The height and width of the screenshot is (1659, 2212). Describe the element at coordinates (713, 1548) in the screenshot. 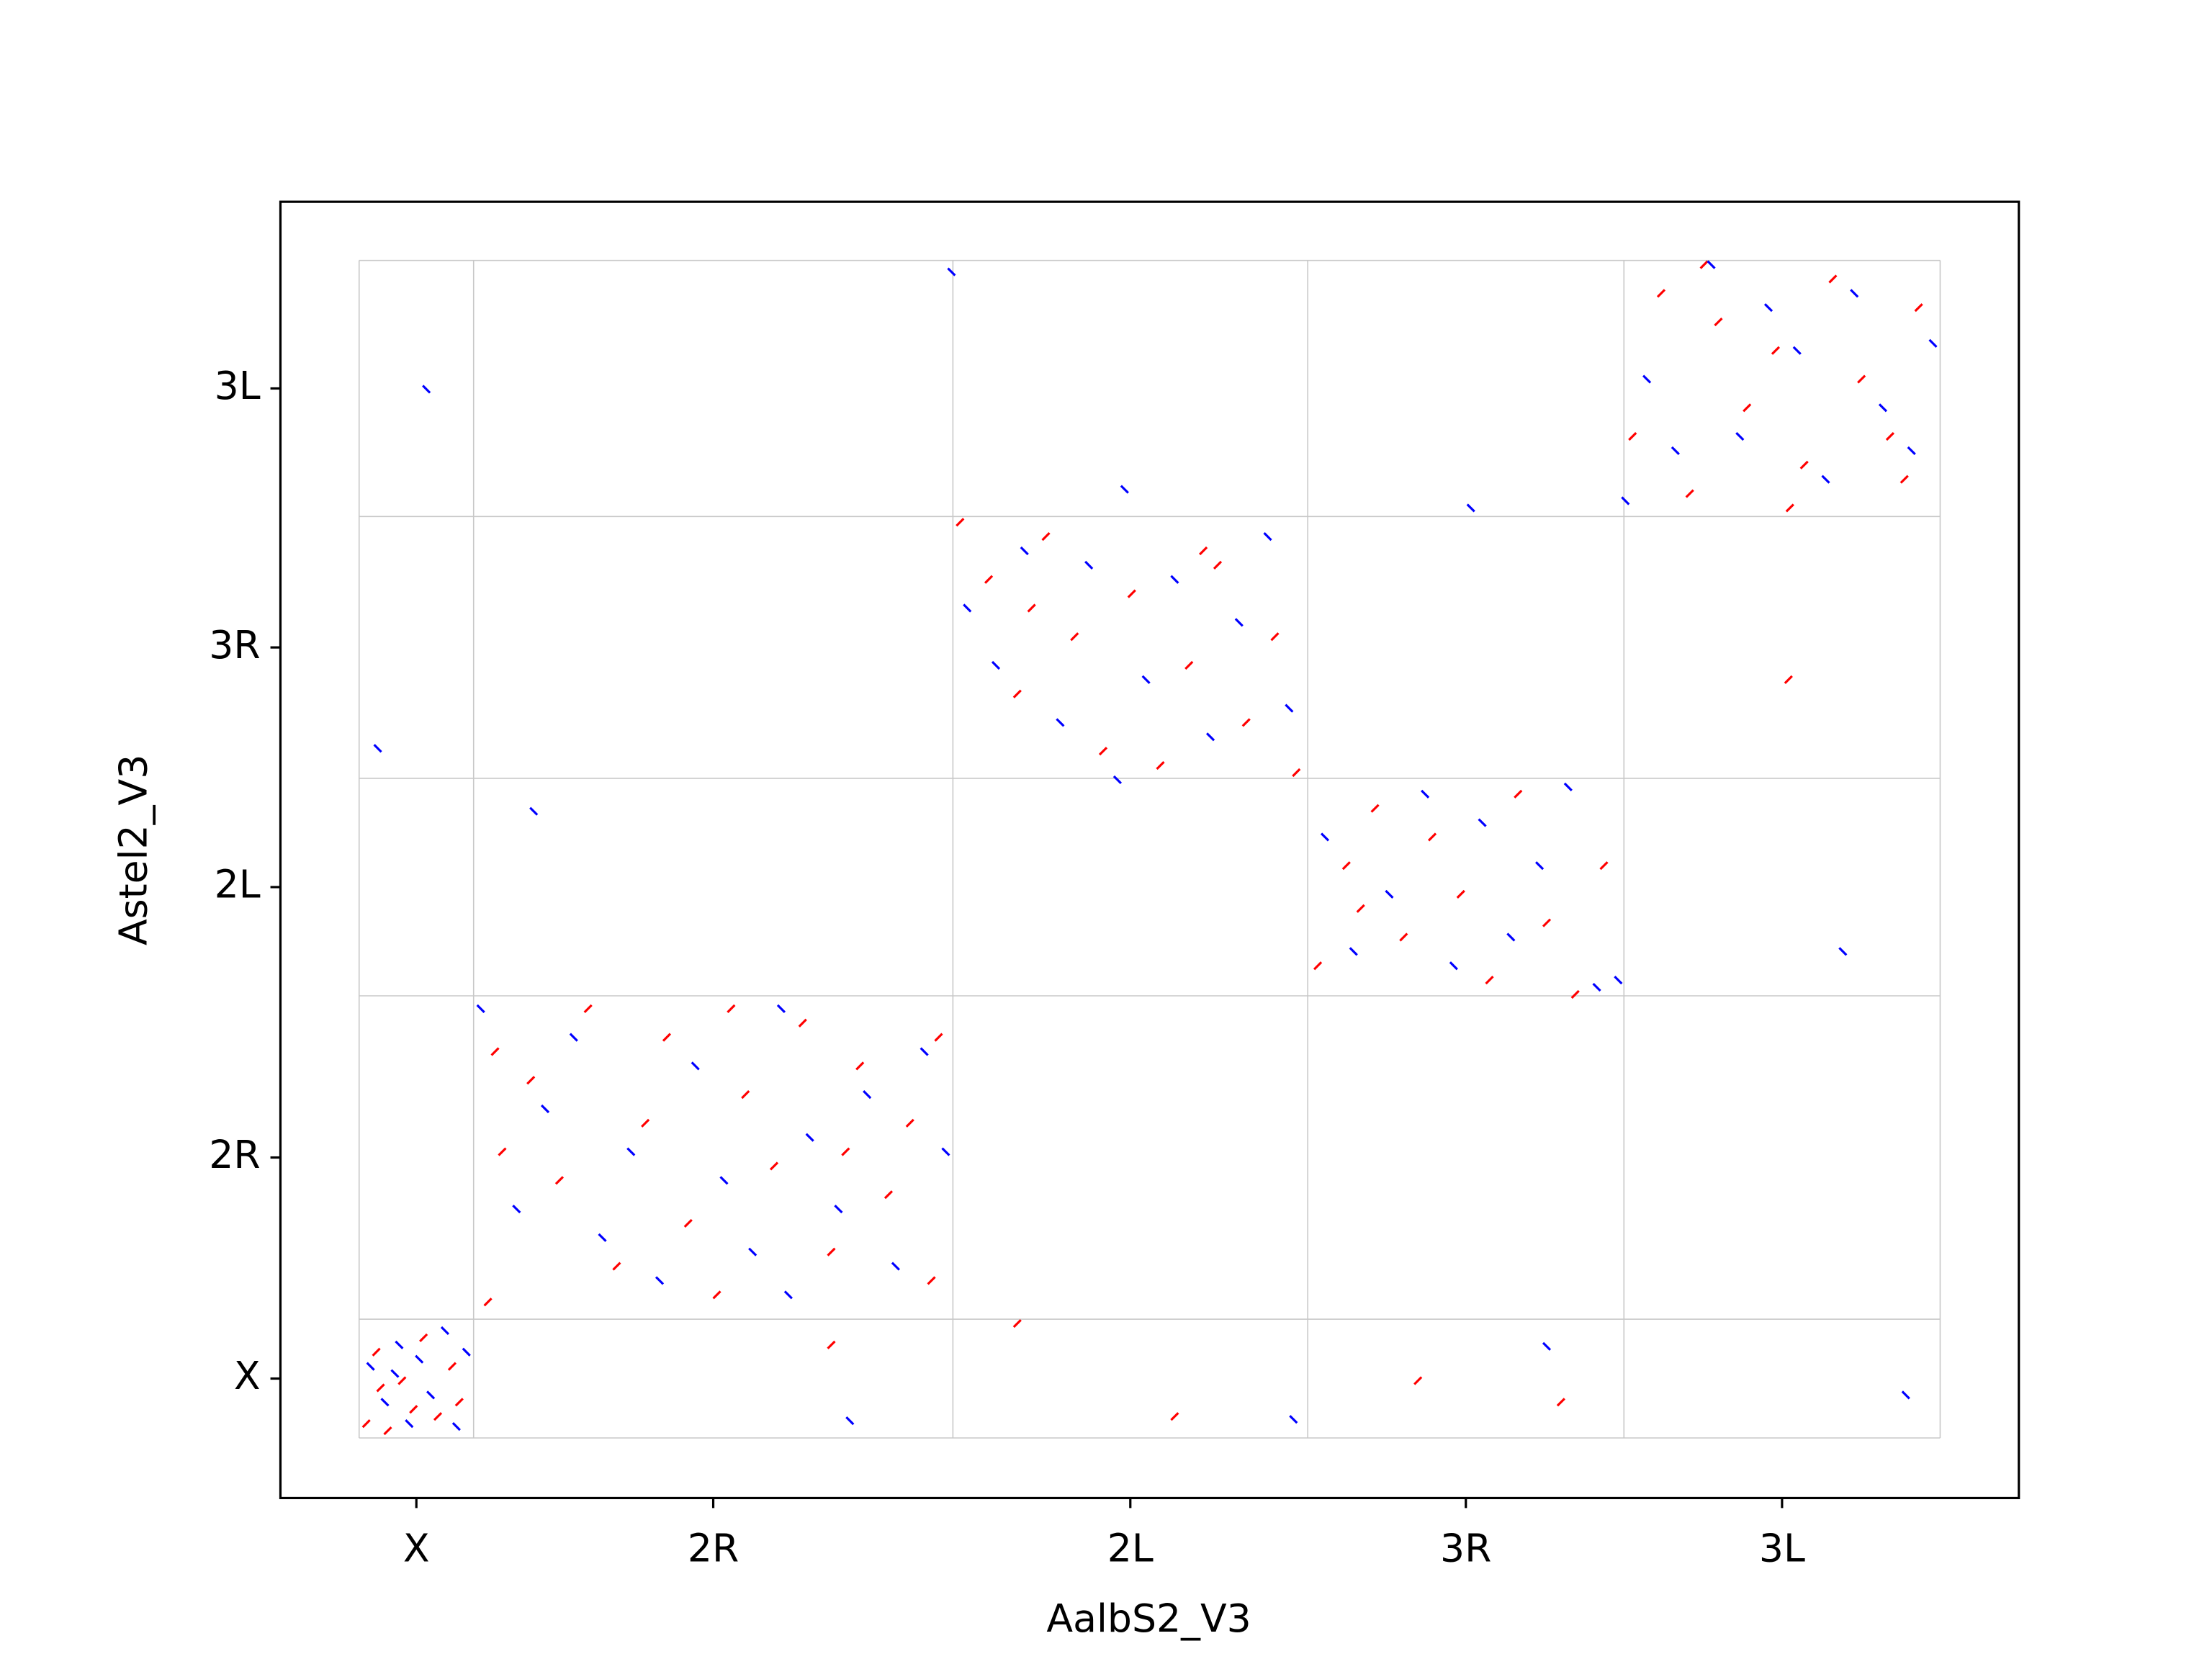

I see `x-tick-label: 2R` at that location.